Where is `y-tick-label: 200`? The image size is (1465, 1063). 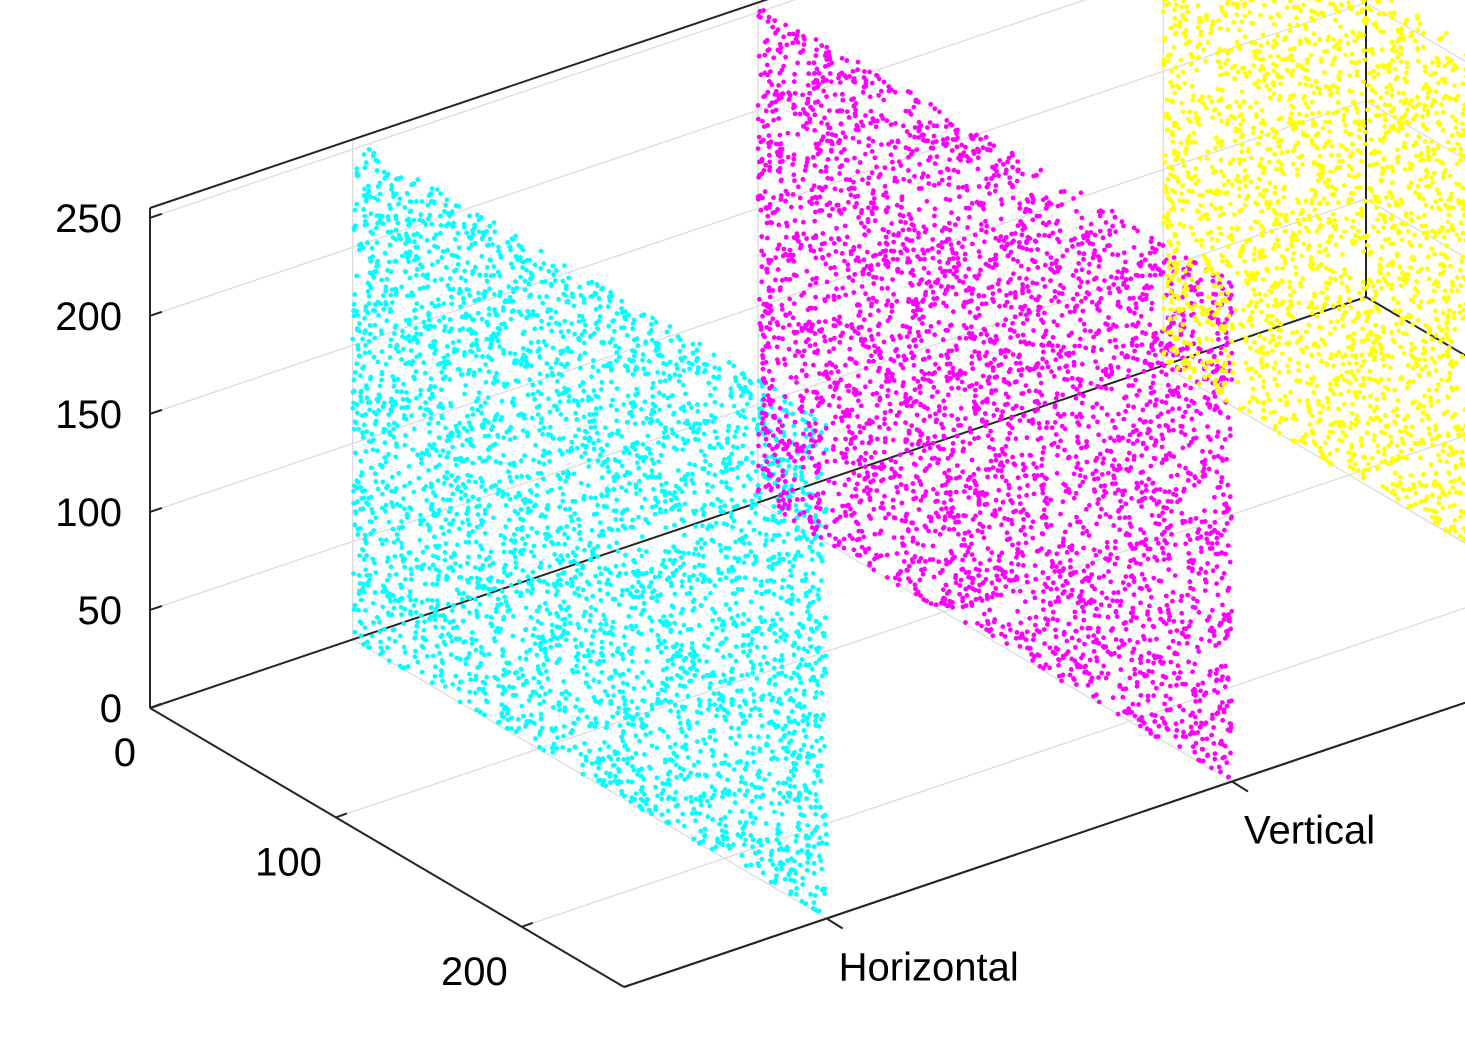
y-tick-label: 200 is located at coordinates (474, 972).